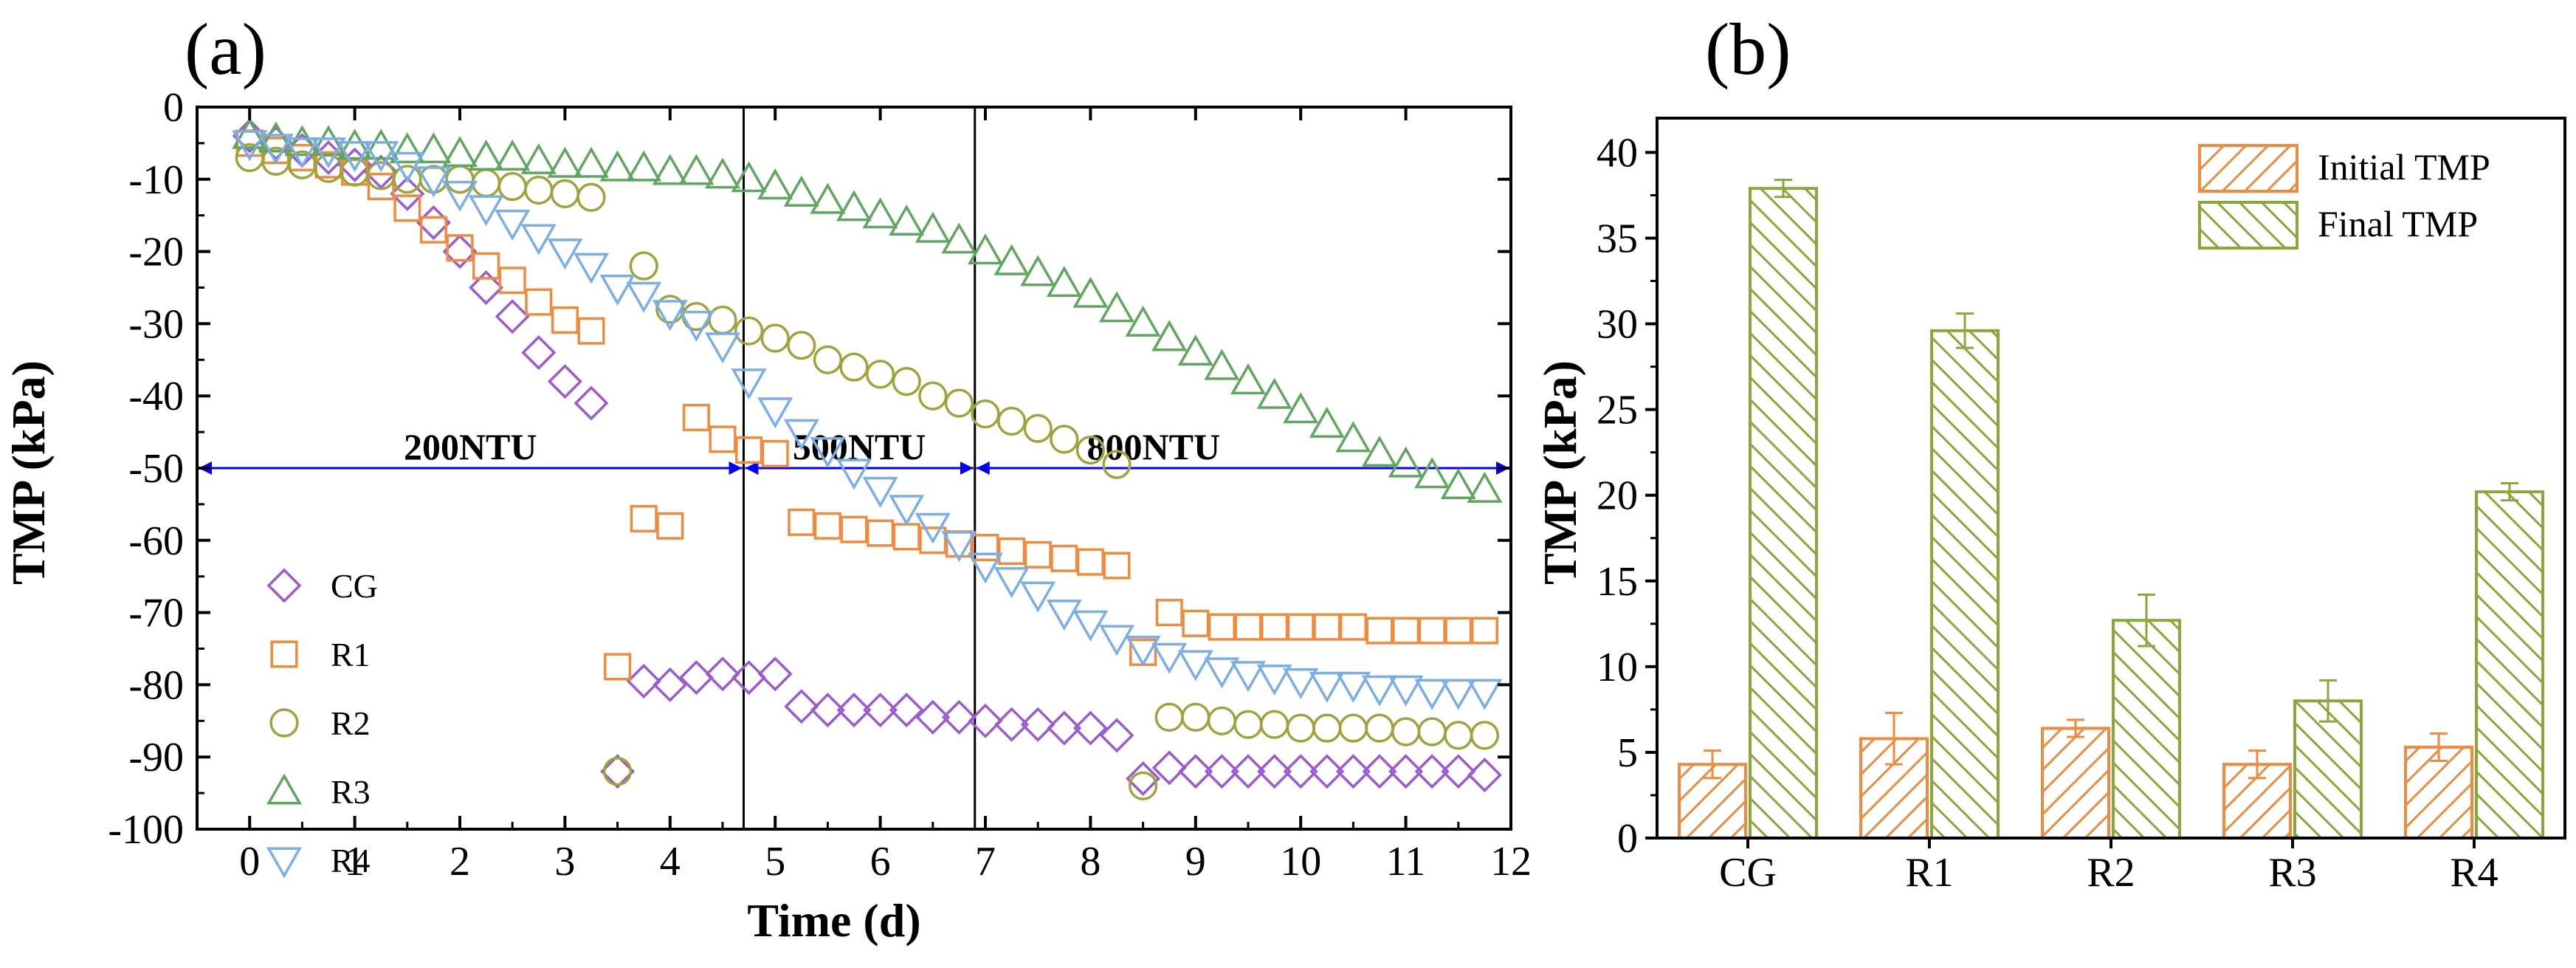 This screenshot has height=968, width=2576. Describe the element at coordinates (460, 862) in the screenshot. I see `x-tick-label: 2` at that location.